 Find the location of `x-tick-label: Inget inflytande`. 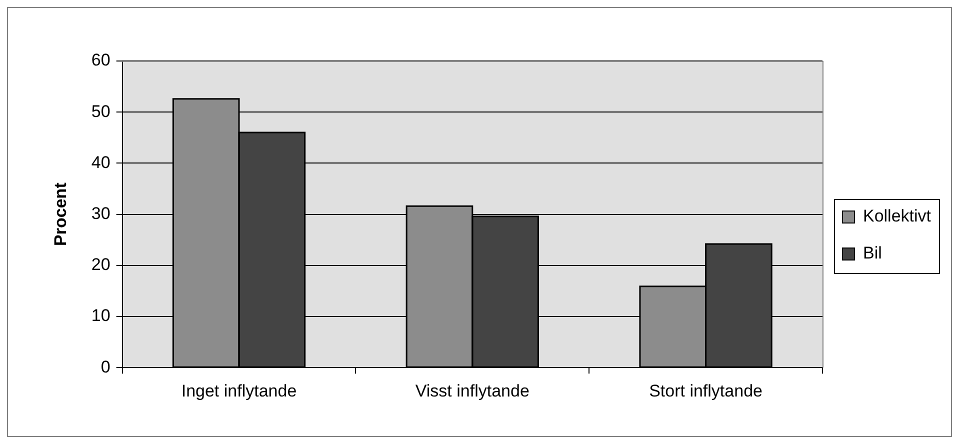

x-tick-label: Inget inflytande is located at coordinates (239, 390).